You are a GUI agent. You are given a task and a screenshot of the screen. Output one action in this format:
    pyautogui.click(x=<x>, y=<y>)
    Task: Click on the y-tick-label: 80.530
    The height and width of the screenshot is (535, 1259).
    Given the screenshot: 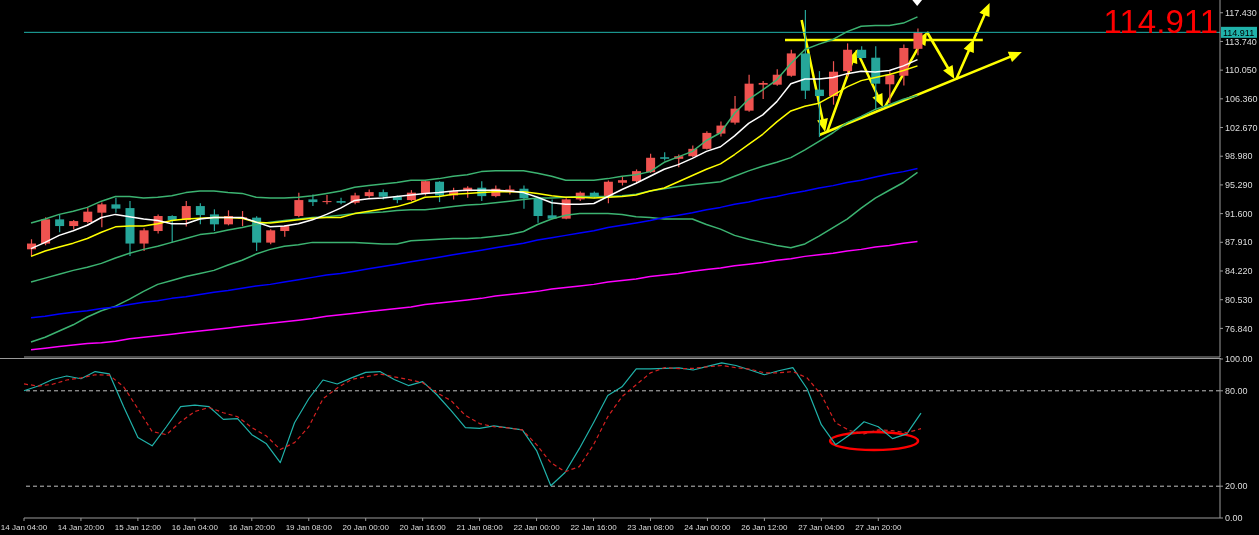 What is the action you would take?
    pyautogui.click(x=1239, y=299)
    